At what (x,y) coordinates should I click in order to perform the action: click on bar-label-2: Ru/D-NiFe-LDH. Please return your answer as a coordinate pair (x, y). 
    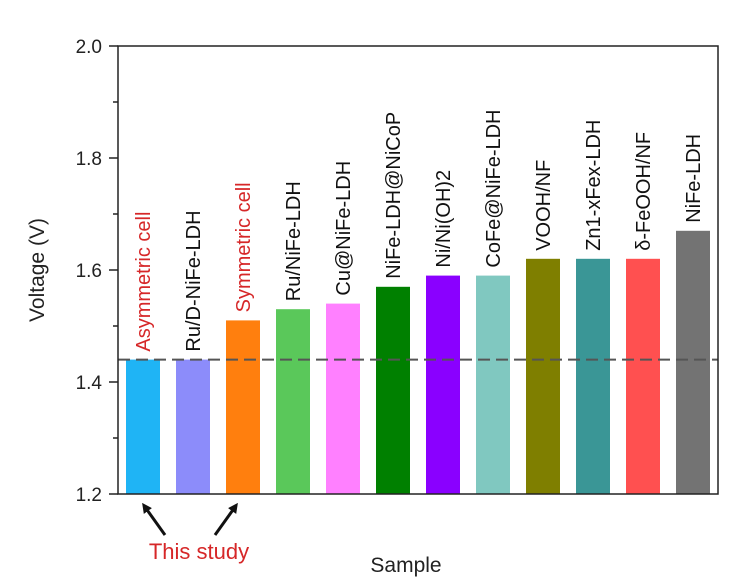
    Looking at the image, I should click on (194, 280).